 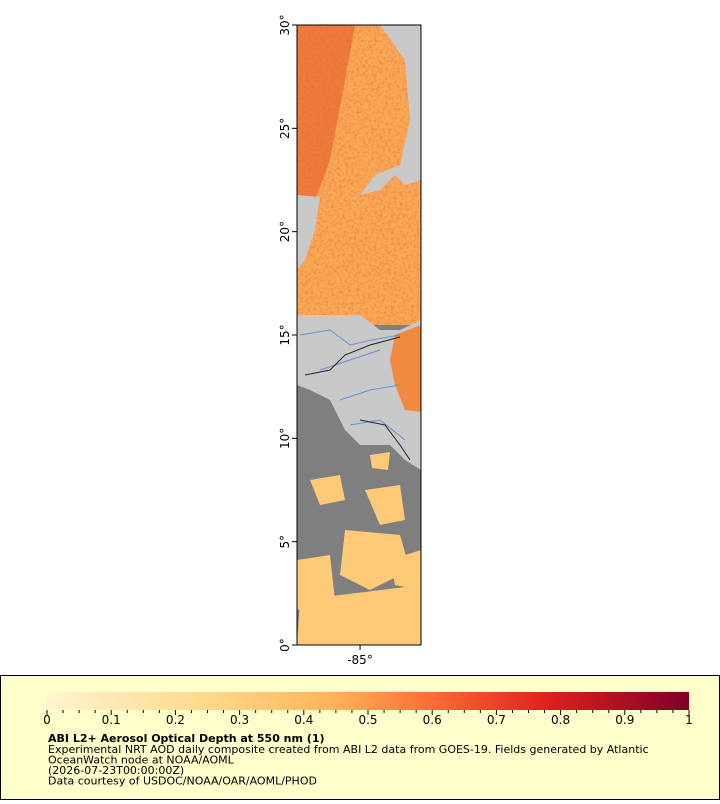 I want to click on colorbar-tick-label: 1, so click(x=689, y=720).